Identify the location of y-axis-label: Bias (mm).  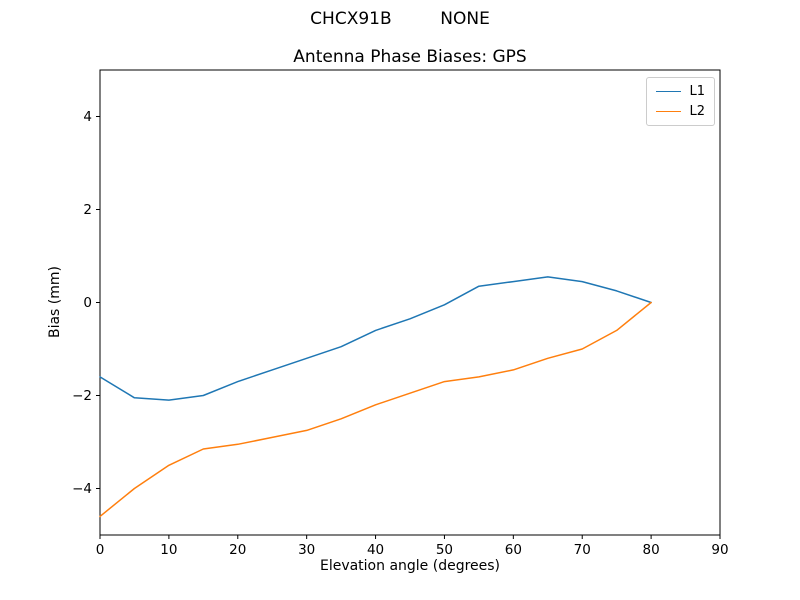
(55, 302).